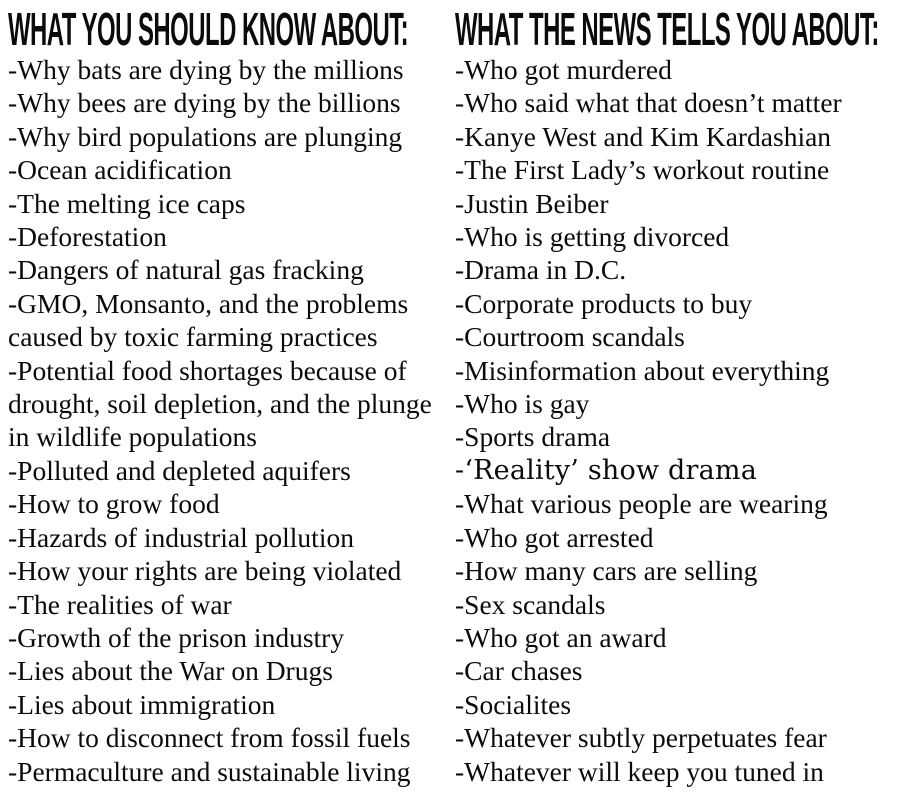 This screenshot has width=914, height=800. What do you see at coordinates (205, 136) in the screenshot?
I see `list-item: -Why bird populations are plunging` at bounding box center [205, 136].